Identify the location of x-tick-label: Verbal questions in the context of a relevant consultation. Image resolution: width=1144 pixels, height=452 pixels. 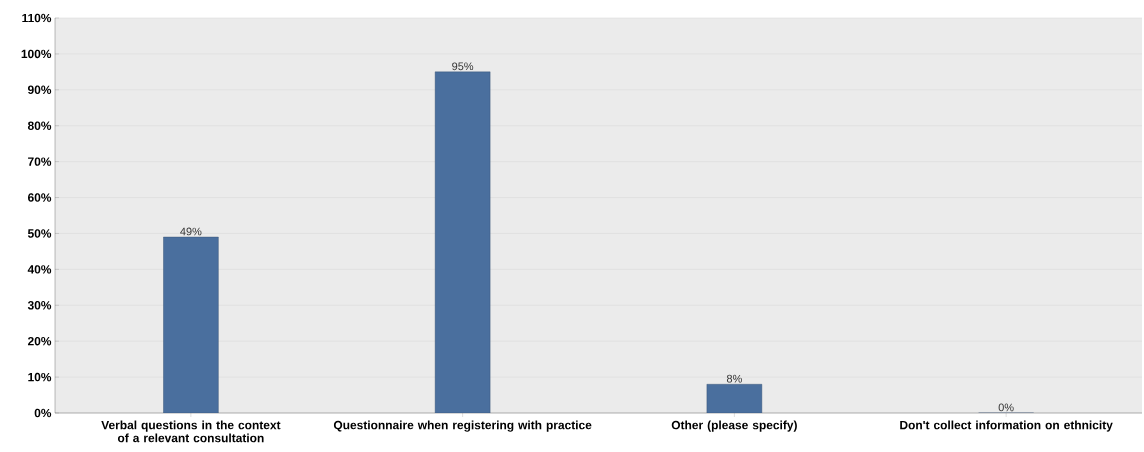
(191, 431).